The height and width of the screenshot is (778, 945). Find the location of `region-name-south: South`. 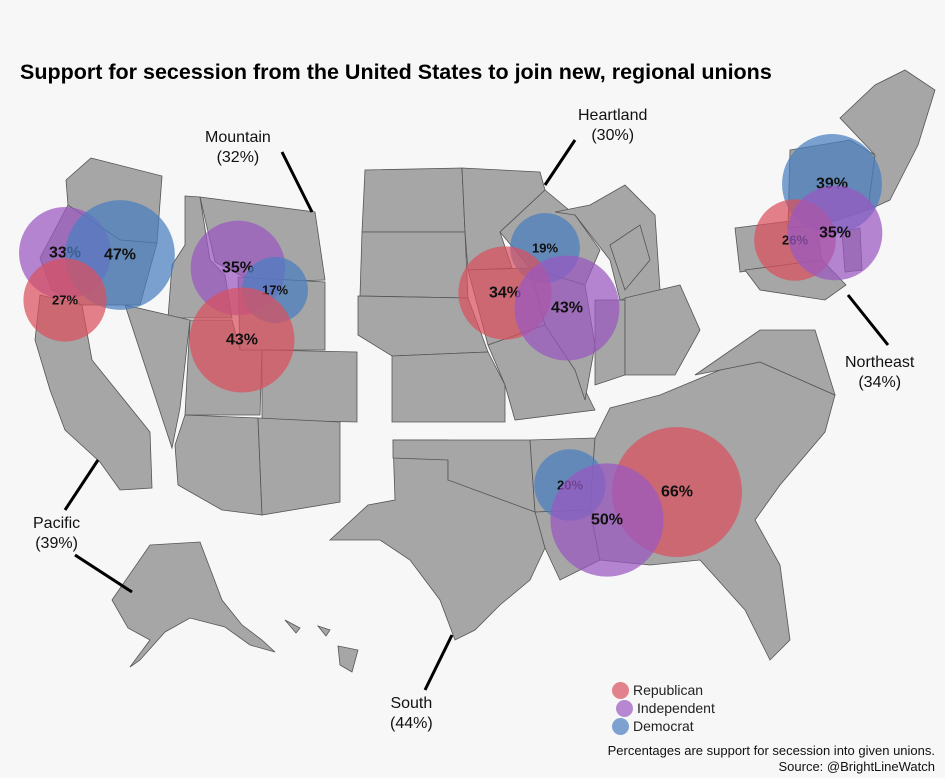

region-name-south: South is located at coordinates (411, 703).